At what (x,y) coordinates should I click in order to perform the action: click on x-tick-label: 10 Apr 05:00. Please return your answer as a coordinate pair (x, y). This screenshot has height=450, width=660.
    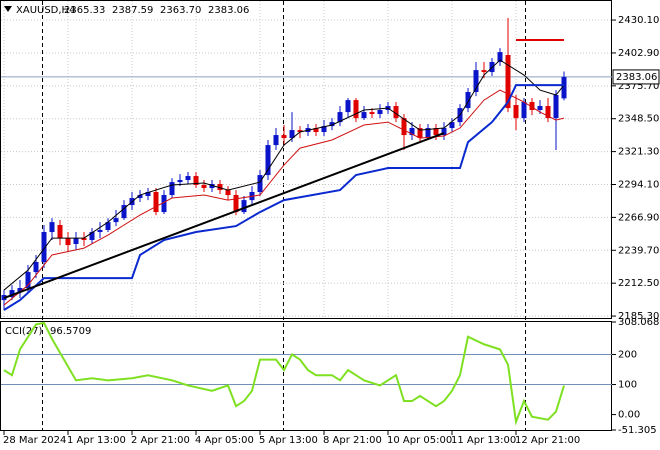
    Looking at the image, I should click on (419, 440).